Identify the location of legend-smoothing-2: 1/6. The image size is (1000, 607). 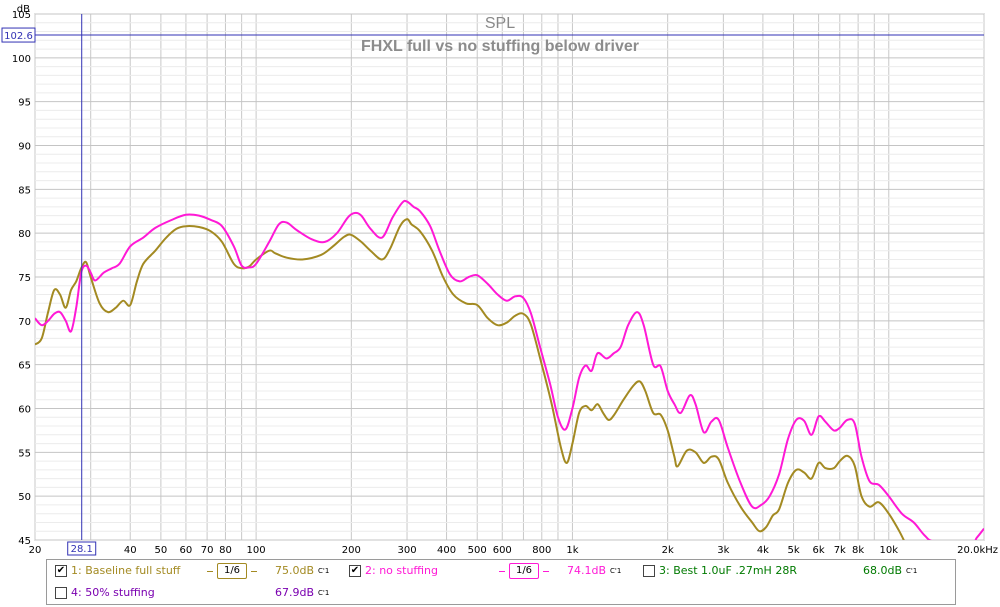
(524, 571).